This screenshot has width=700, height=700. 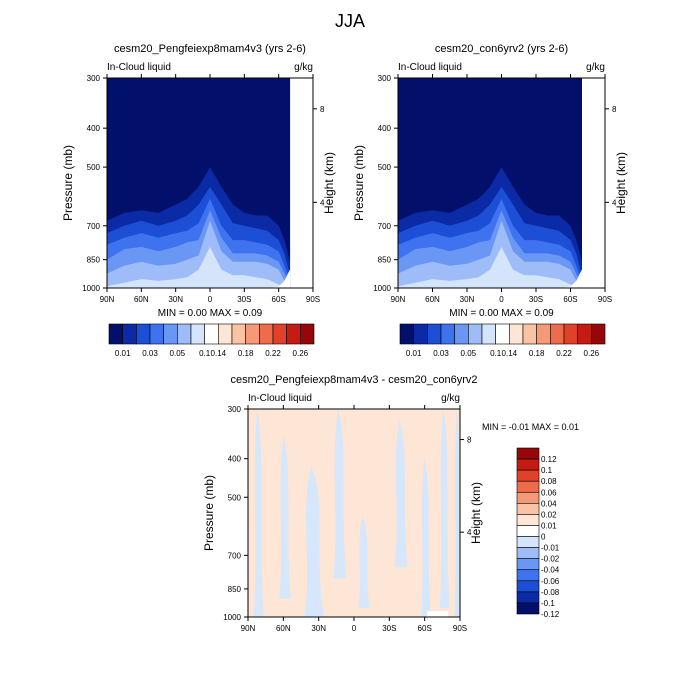 I want to click on panel-title: cesm20_con6yrv2 (yrs 2-6), so click(x=501, y=49).